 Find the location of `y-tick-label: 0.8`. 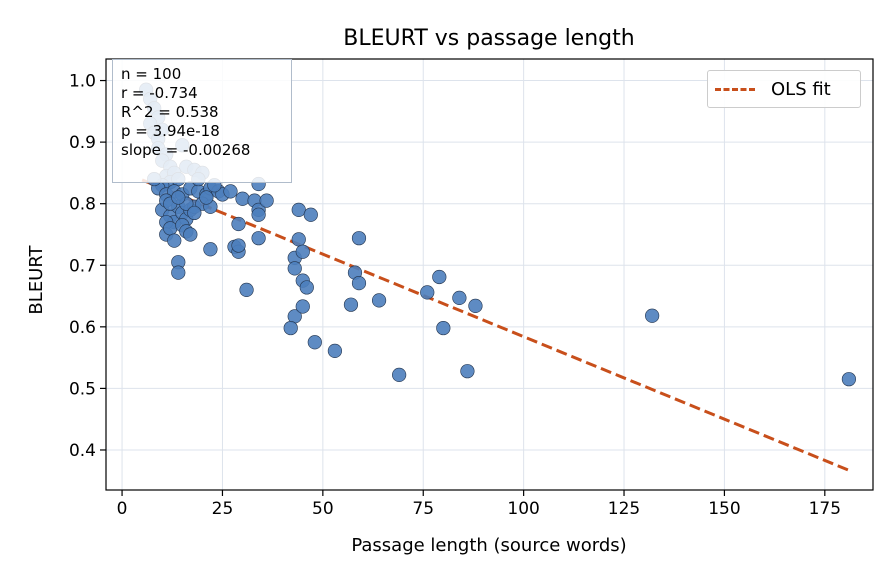

y-tick-label: 0.8 is located at coordinates (82, 205).